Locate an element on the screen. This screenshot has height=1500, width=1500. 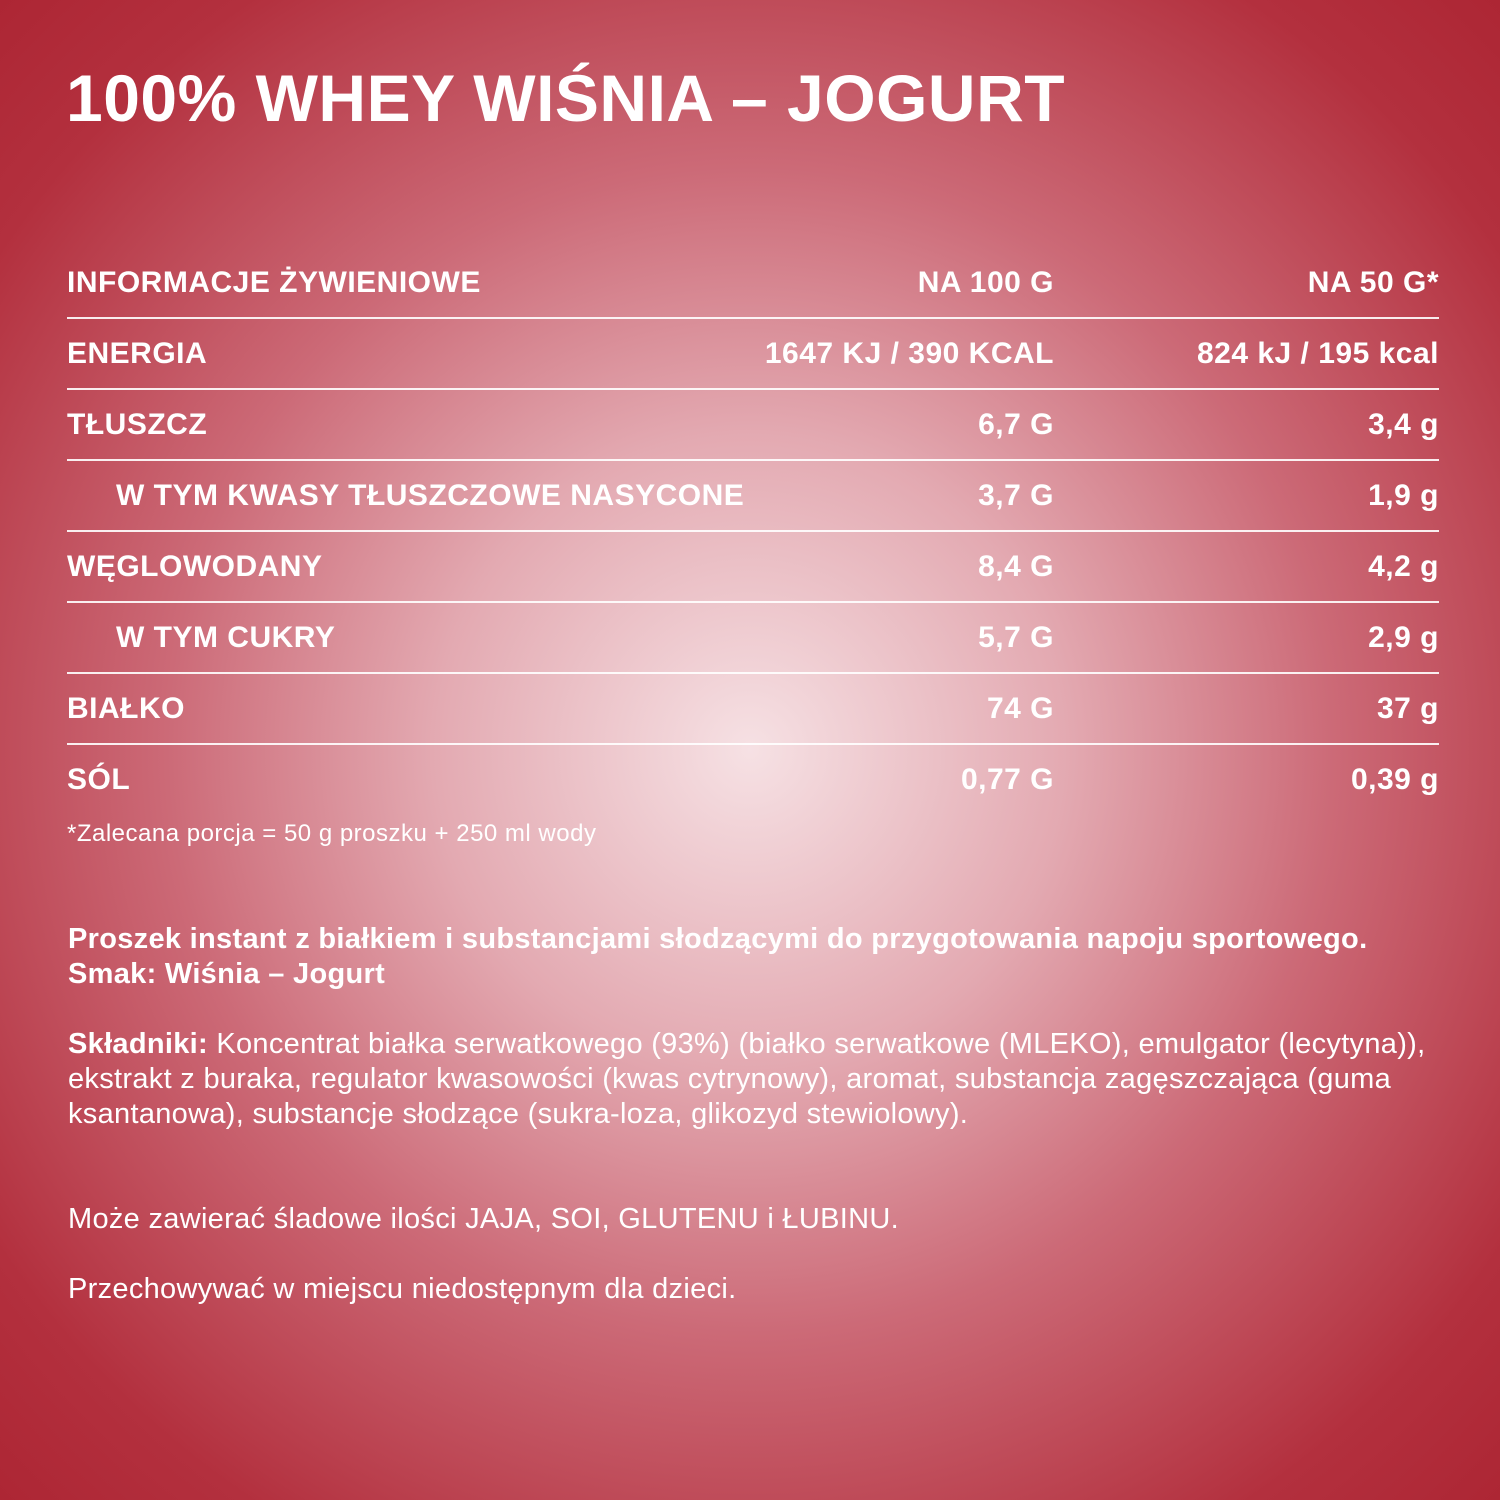
value-per50: 1,9 g is located at coordinates (1403, 495).